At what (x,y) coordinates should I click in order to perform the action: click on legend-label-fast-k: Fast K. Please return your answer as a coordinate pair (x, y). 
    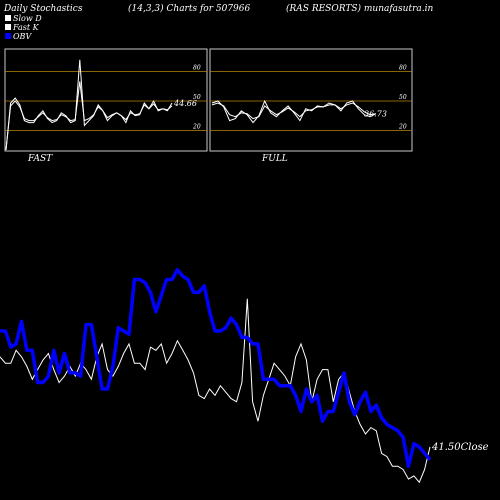
    Looking at the image, I should click on (26, 27).